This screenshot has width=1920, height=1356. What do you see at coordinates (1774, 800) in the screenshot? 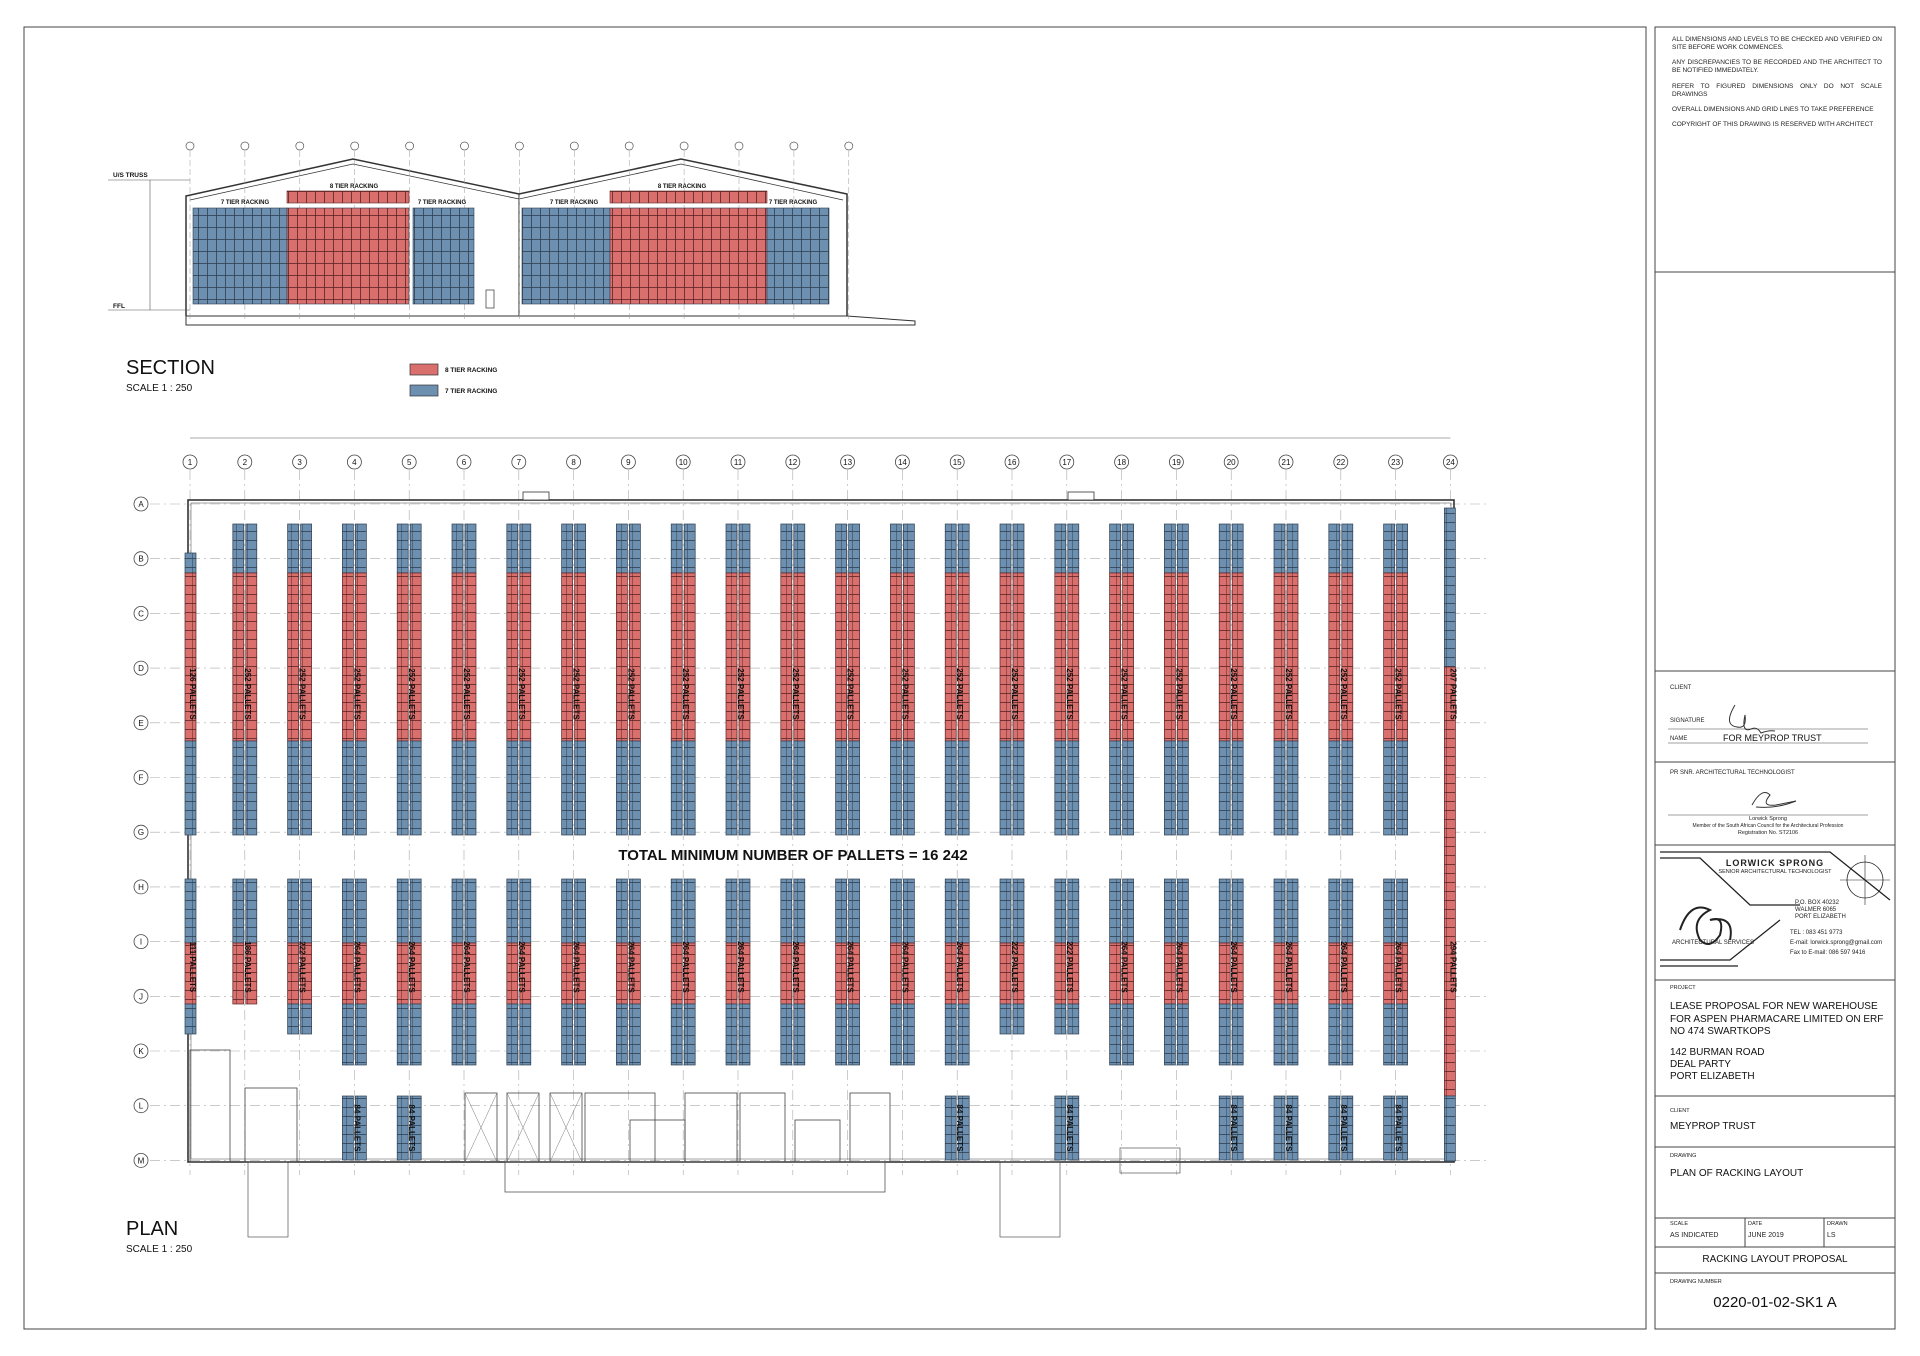
I see `architect-signature` at bounding box center [1774, 800].